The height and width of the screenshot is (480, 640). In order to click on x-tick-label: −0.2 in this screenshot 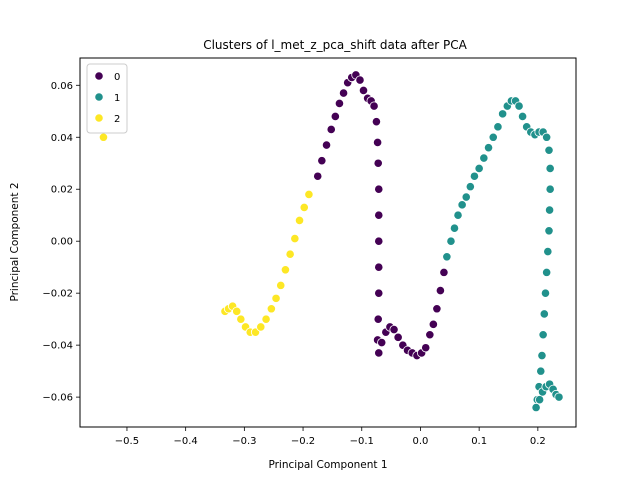, I will do `click(303, 441)`.